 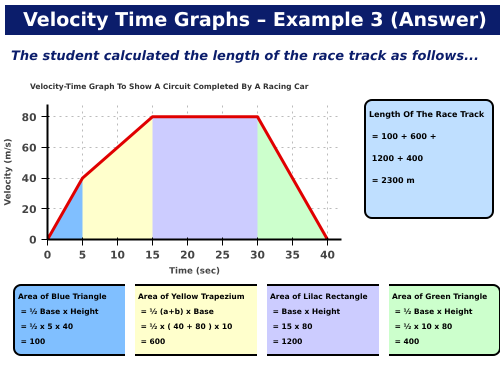 I want to click on x-tick-label: 25, so click(x=222, y=255).